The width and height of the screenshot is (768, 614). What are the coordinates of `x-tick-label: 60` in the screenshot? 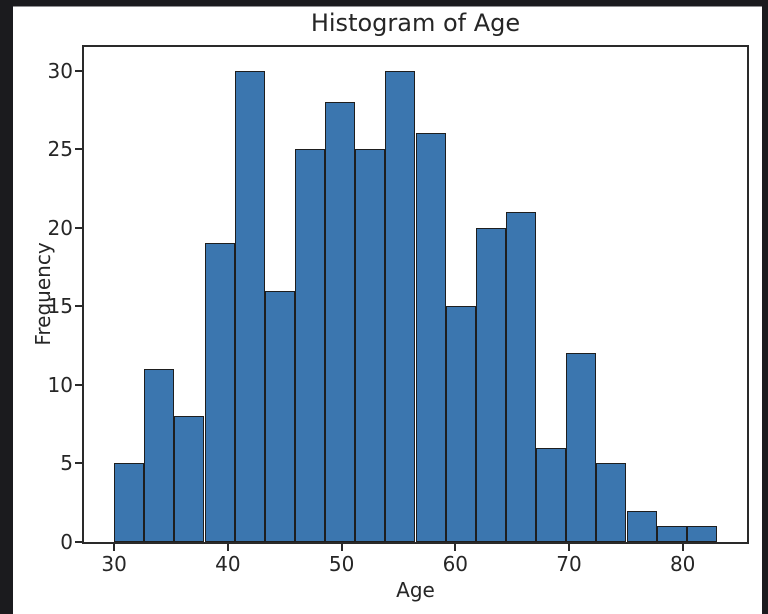 It's located at (455, 564).